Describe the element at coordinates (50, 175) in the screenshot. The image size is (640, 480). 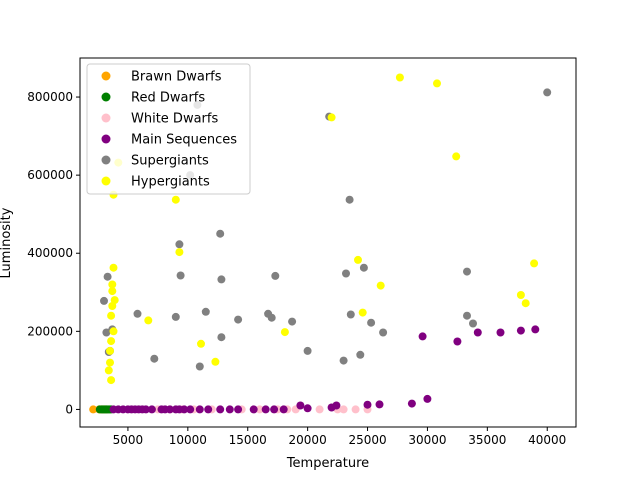
I see `y-tick-label: 600000` at that location.